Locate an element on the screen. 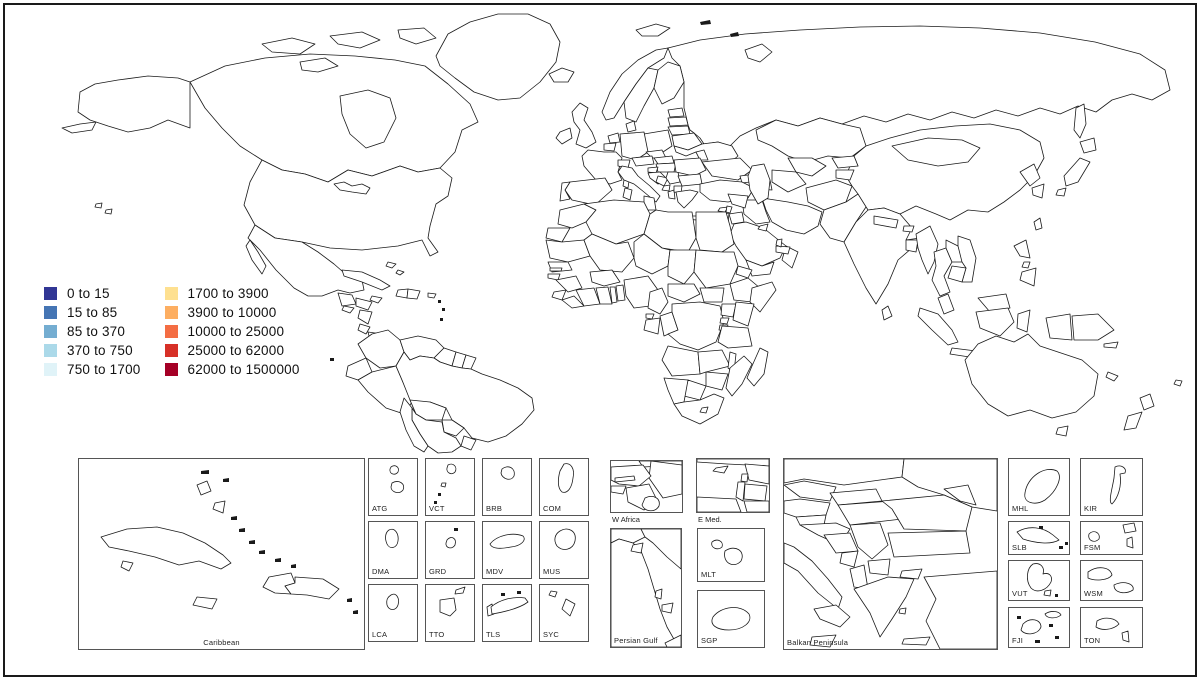 Image resolution: width=1200 pixels, height=680 pixels. country-fji is located at coordinates (1053, 615).